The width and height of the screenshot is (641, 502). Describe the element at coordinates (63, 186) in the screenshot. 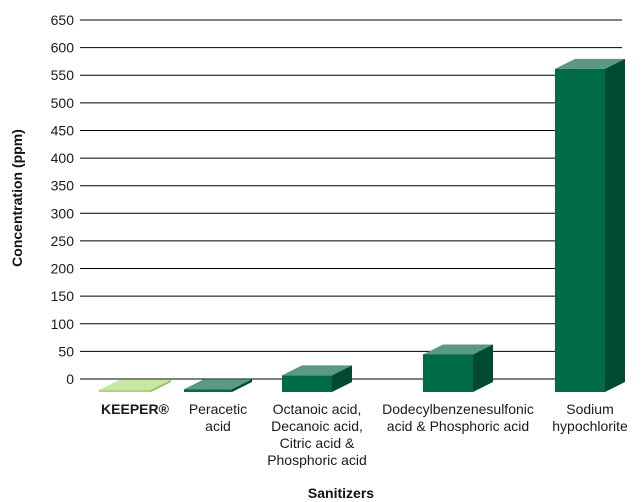

I see `y-tick-label: 350` at that location.